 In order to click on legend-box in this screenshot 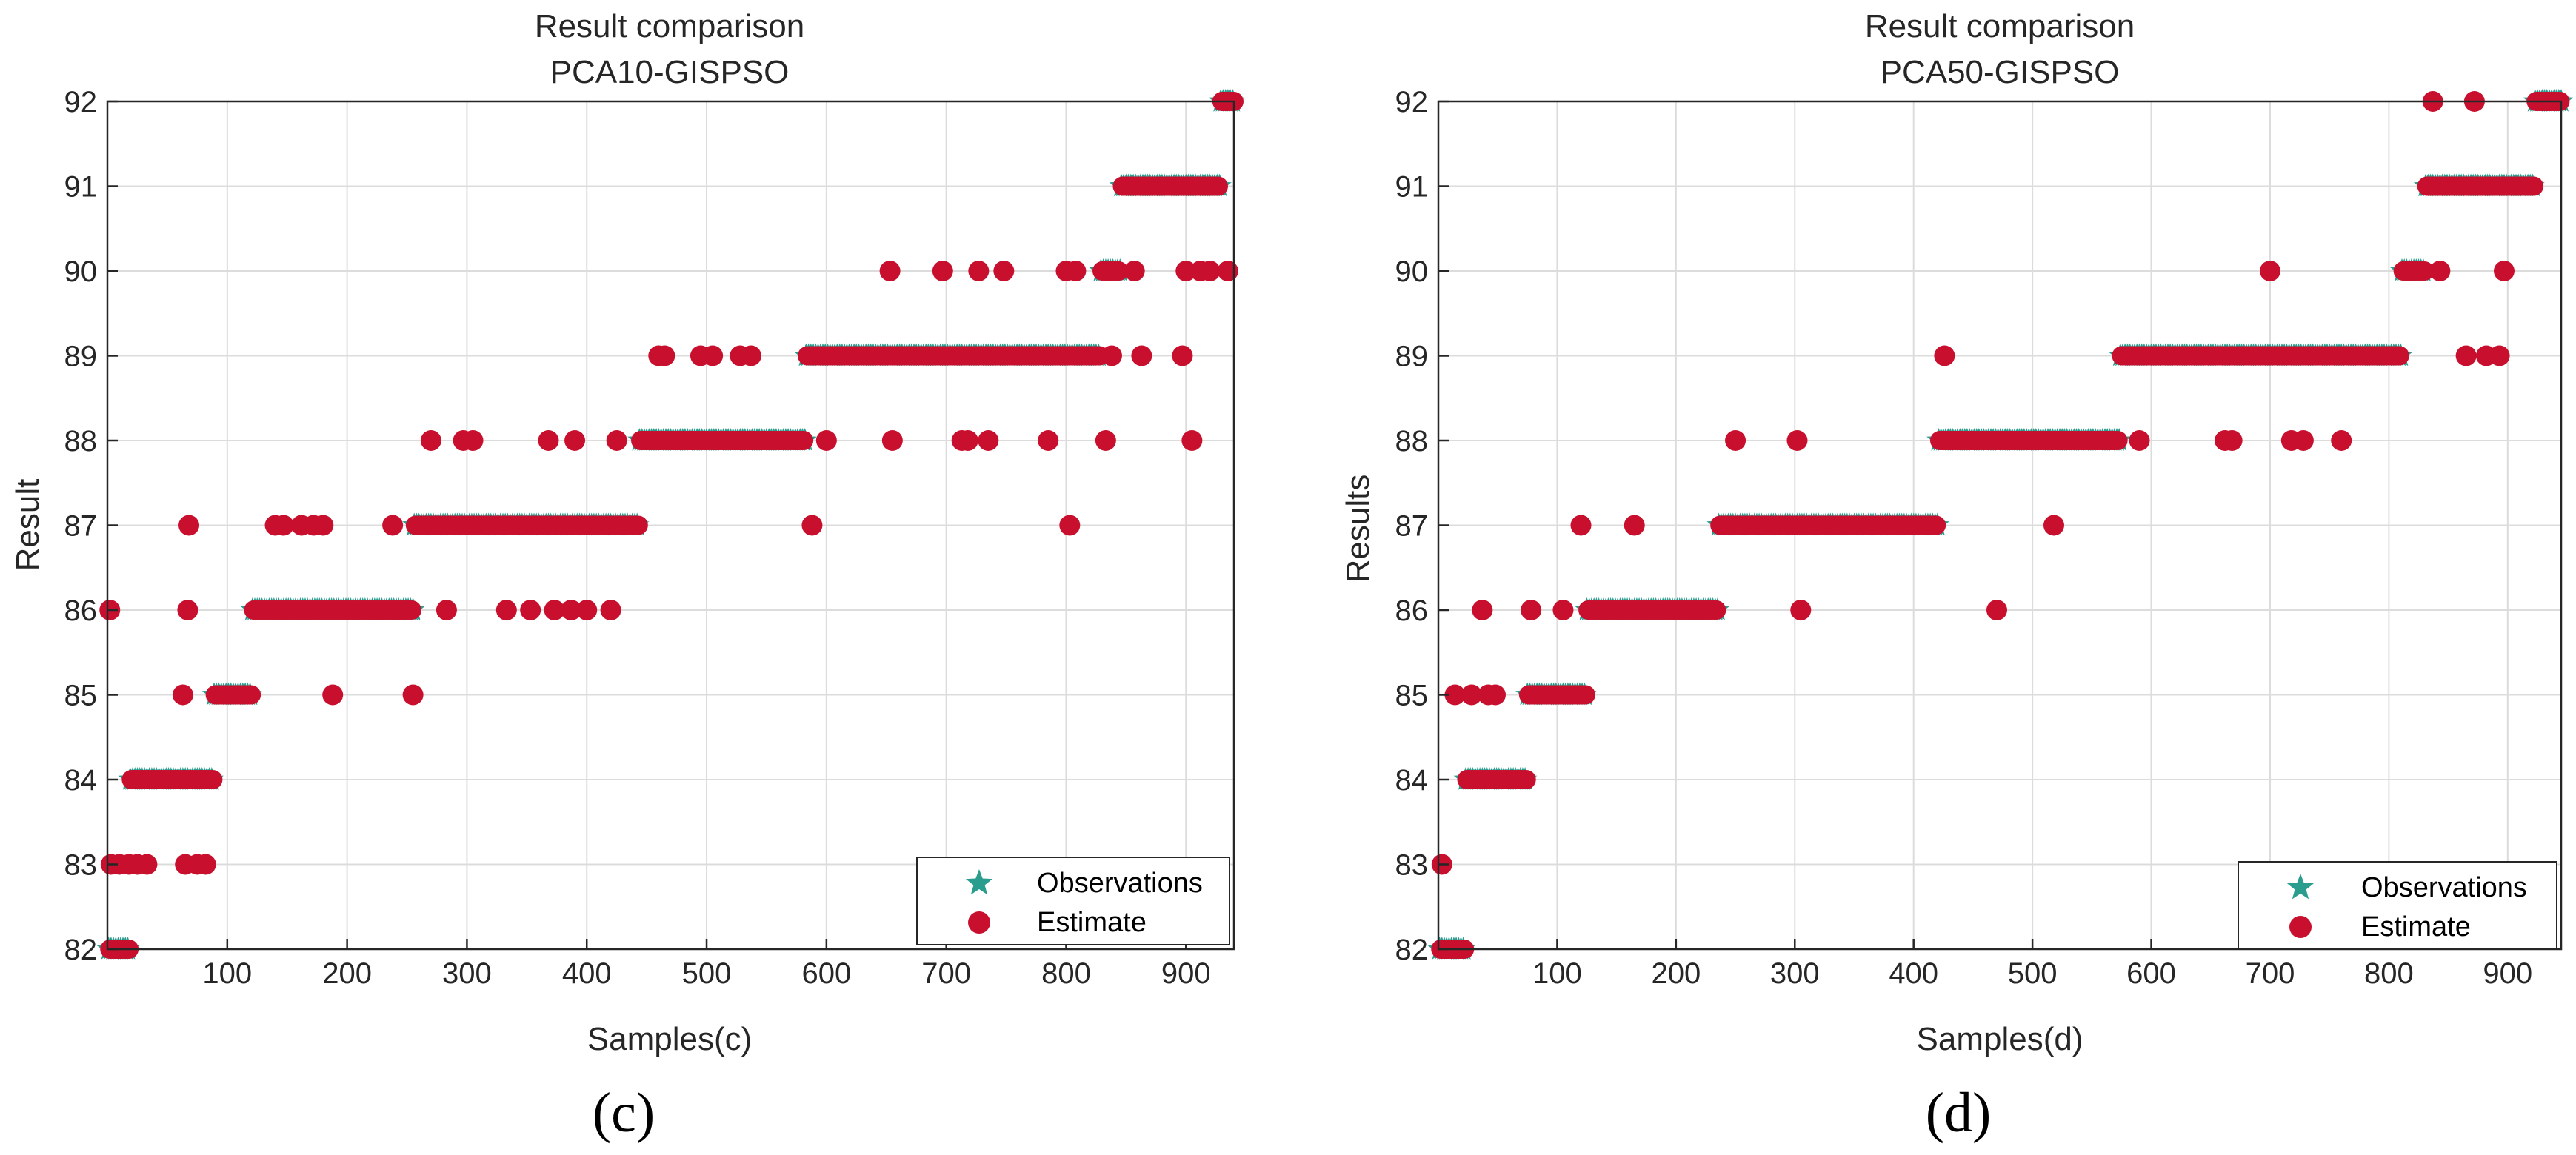, I will do `click(2397, 905)`.